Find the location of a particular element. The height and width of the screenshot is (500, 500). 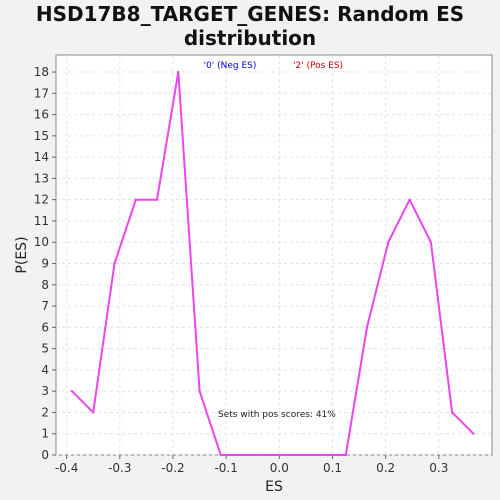

x-tick-label: 0.1 is located at coordinates (332, 468).